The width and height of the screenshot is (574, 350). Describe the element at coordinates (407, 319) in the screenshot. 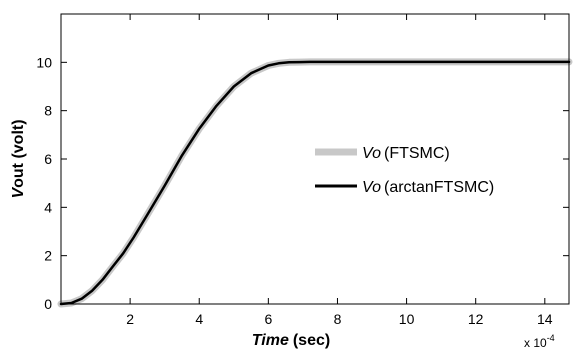

I see `x-tick-label-10: 10` at that location.